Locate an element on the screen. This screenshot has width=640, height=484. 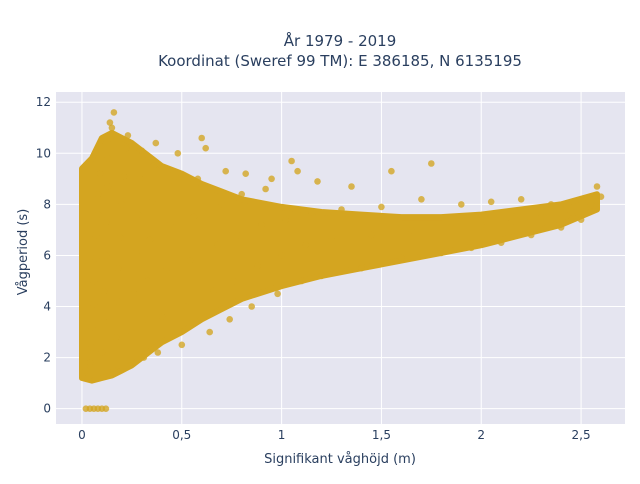
y-tick-label: 12 is located at coordinates (43, 102).